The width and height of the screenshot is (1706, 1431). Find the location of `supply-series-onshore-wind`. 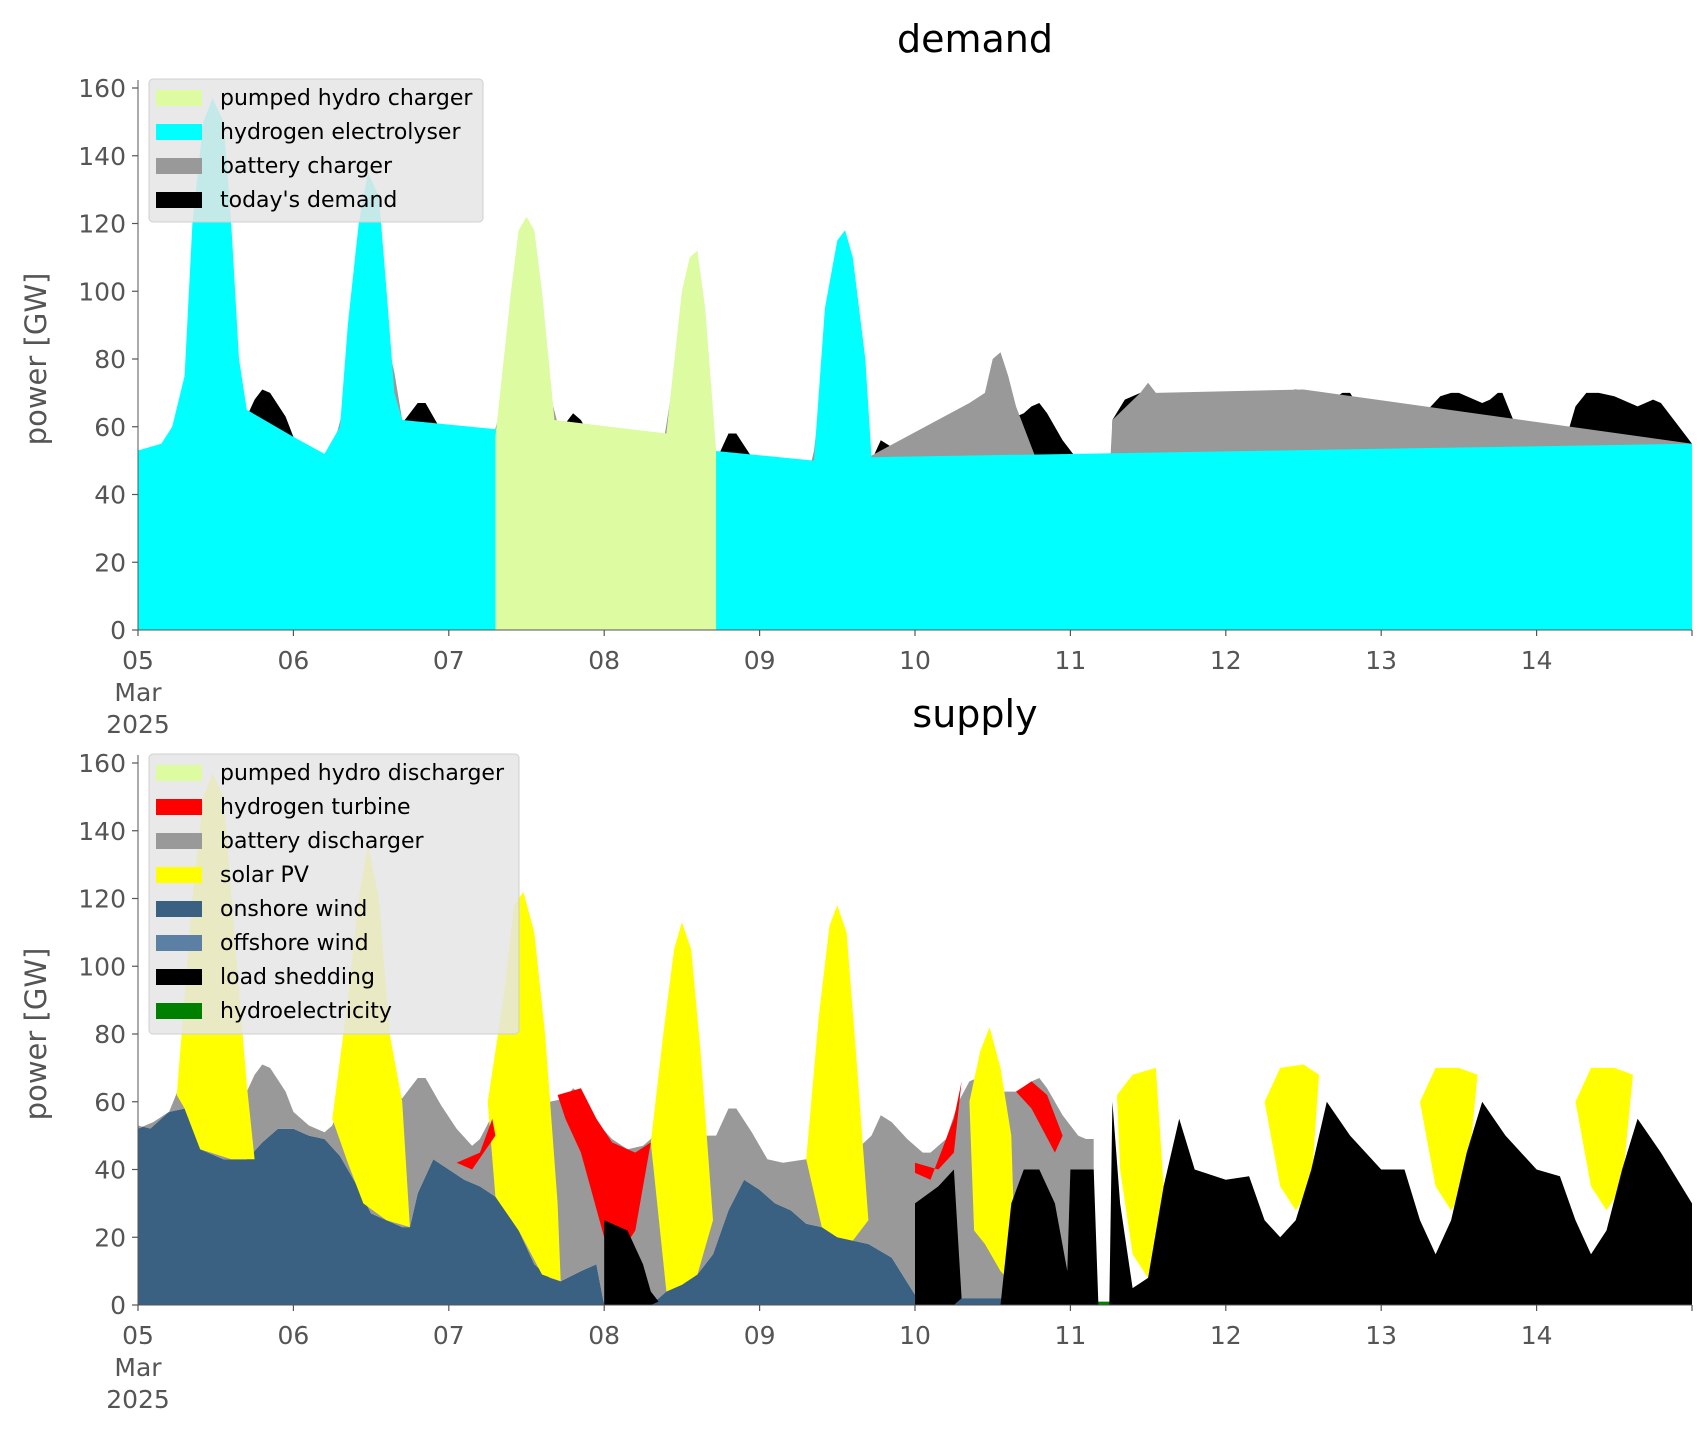

supply-series-onshore-wind is located at coordinates (915, 1206).